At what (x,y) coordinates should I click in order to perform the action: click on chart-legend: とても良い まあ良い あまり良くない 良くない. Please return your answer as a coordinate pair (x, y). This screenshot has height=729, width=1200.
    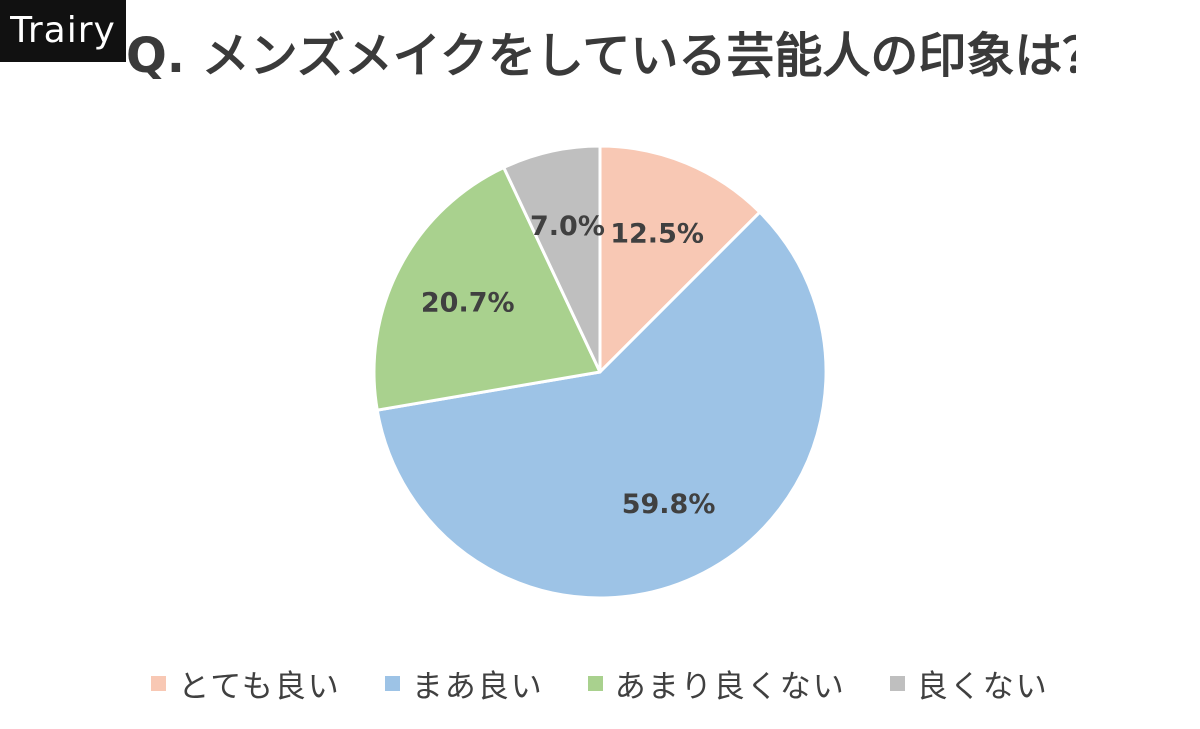
    Looking at the image, I should click on (600, 683).